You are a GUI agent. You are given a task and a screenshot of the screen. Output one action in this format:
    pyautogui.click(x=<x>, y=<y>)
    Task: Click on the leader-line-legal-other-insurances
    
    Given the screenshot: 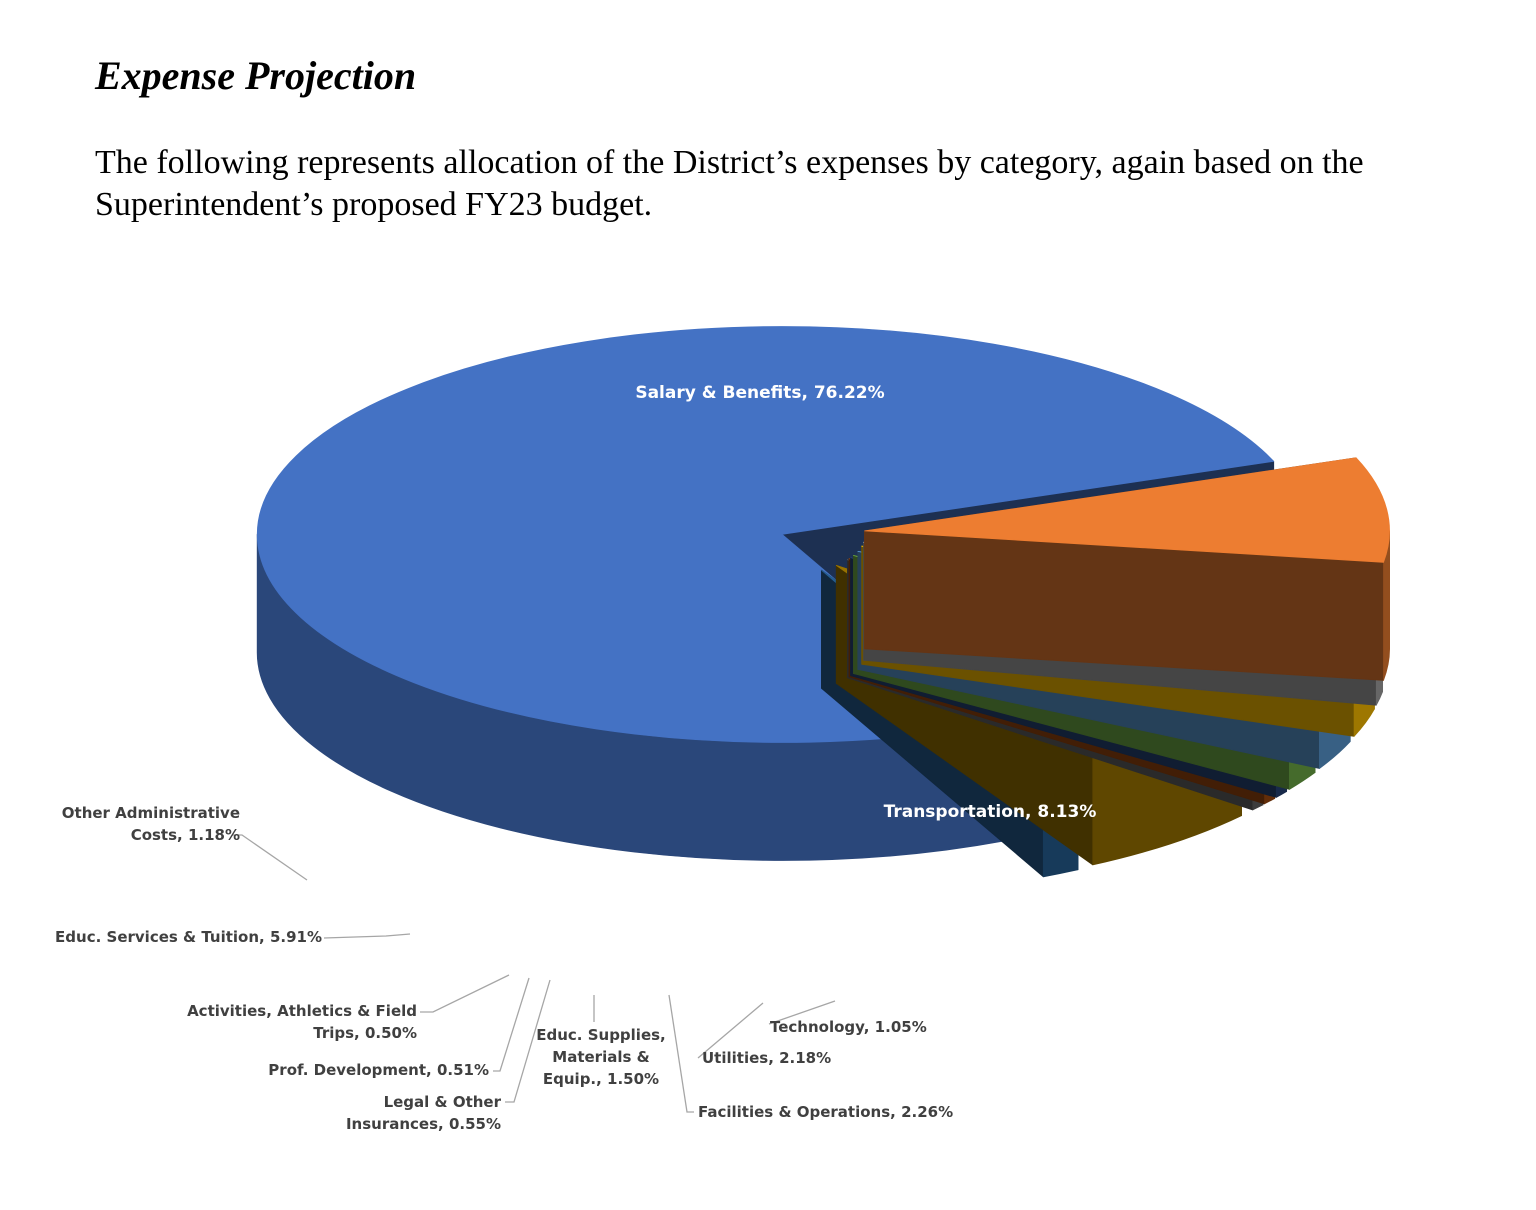 What is the action you would take?
    pyautogui.click(x=528, y=1041)
    